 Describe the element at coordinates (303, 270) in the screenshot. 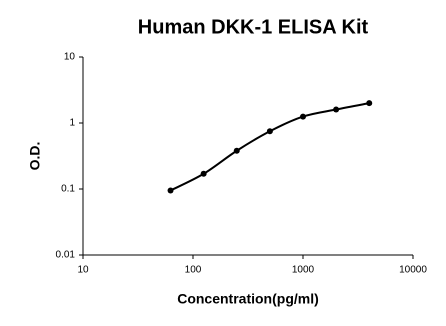

I see `x-tick-label: 1000` at that location.